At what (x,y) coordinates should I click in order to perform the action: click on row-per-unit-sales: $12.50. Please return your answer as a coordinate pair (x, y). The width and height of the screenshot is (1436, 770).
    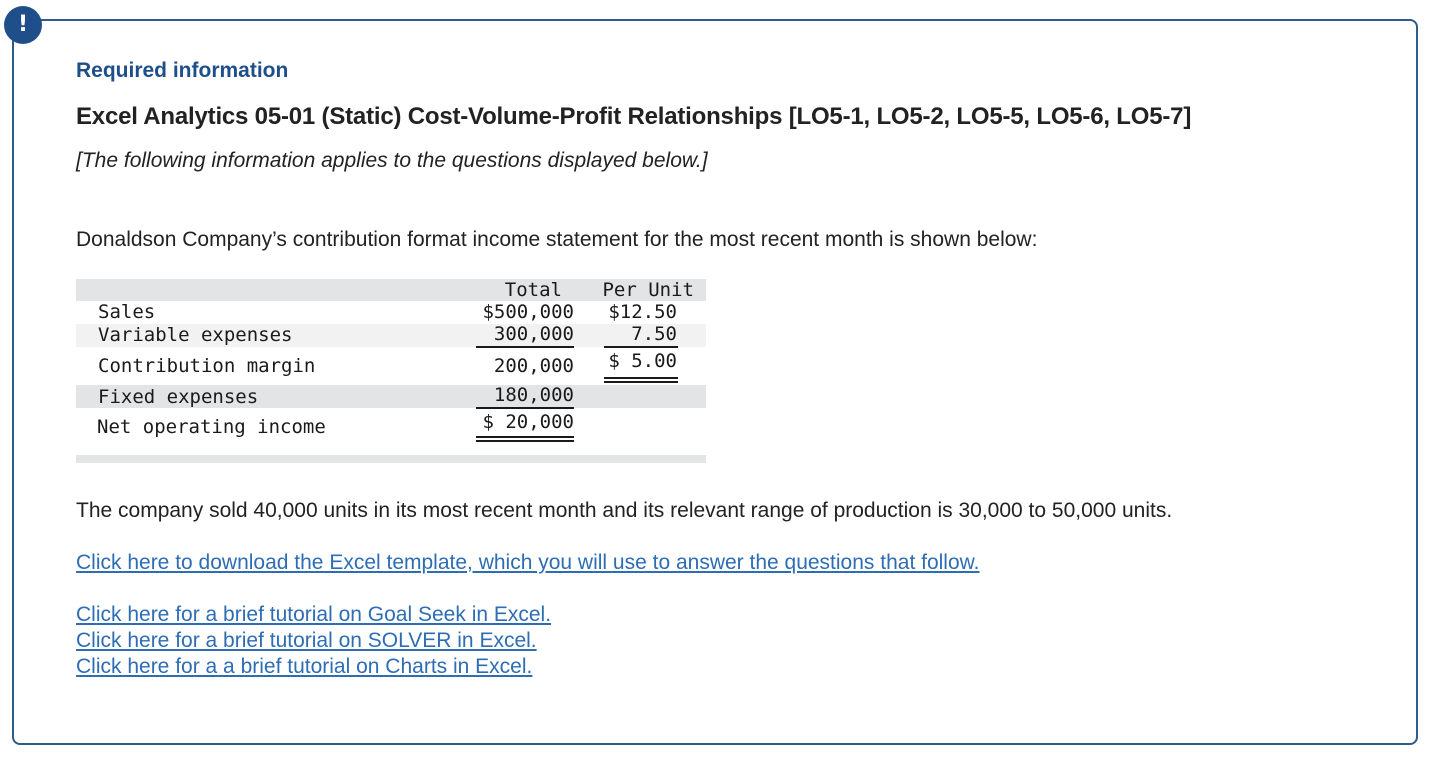
    Looking at the image, I should click on (642, 312).